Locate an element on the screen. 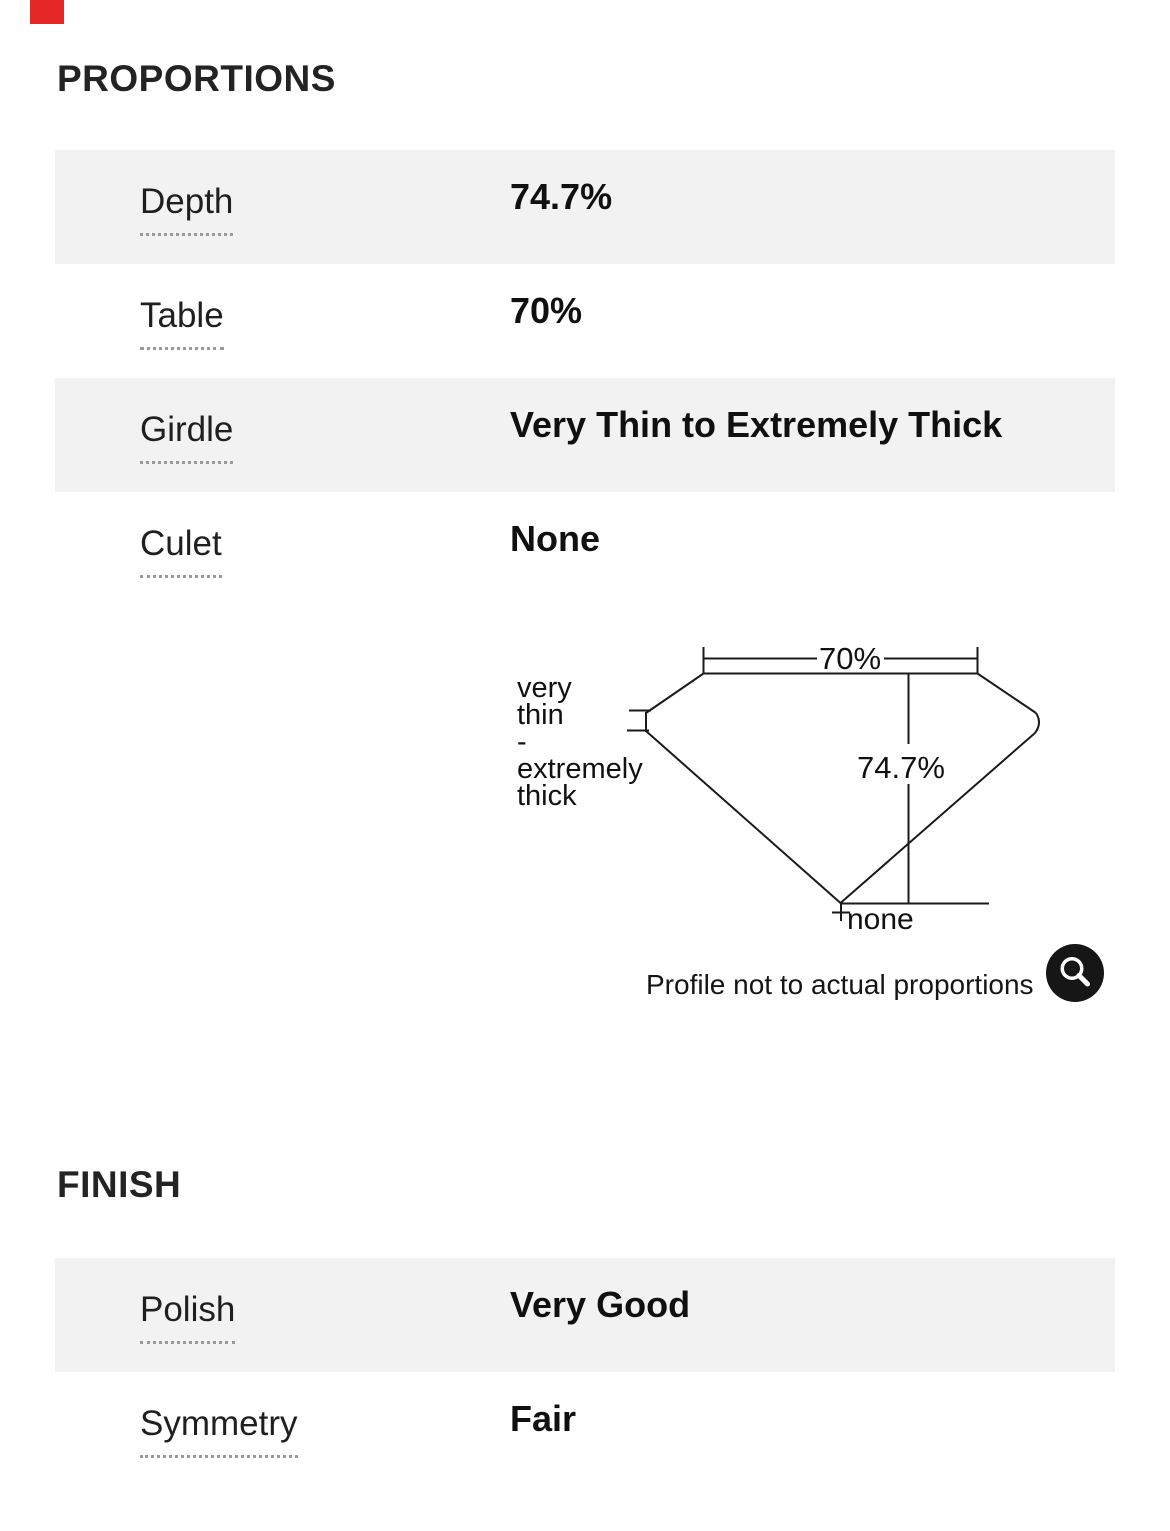 The height and width of the screenshot is (1531, 1170). table-pct-label: 70% is located at coordinates (850, 658).